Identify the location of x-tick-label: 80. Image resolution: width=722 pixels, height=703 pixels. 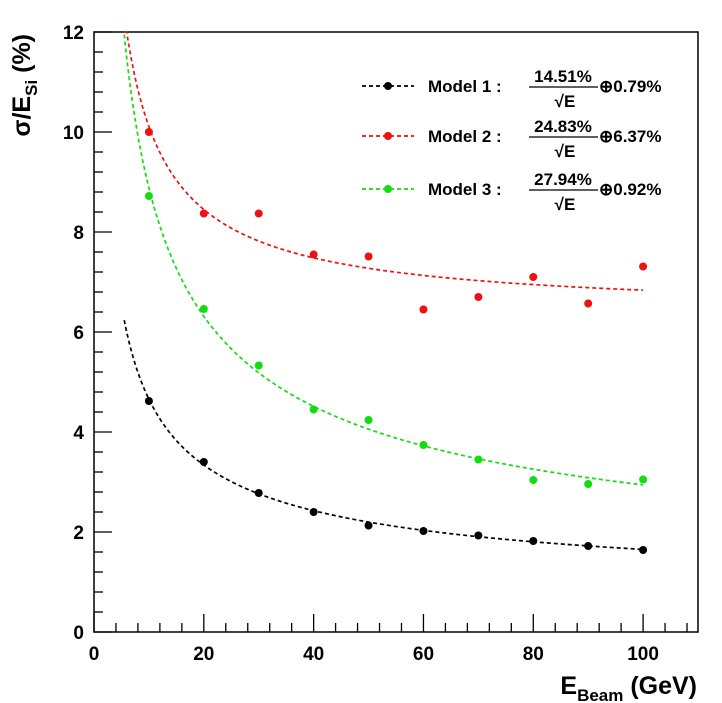
(533, 654).